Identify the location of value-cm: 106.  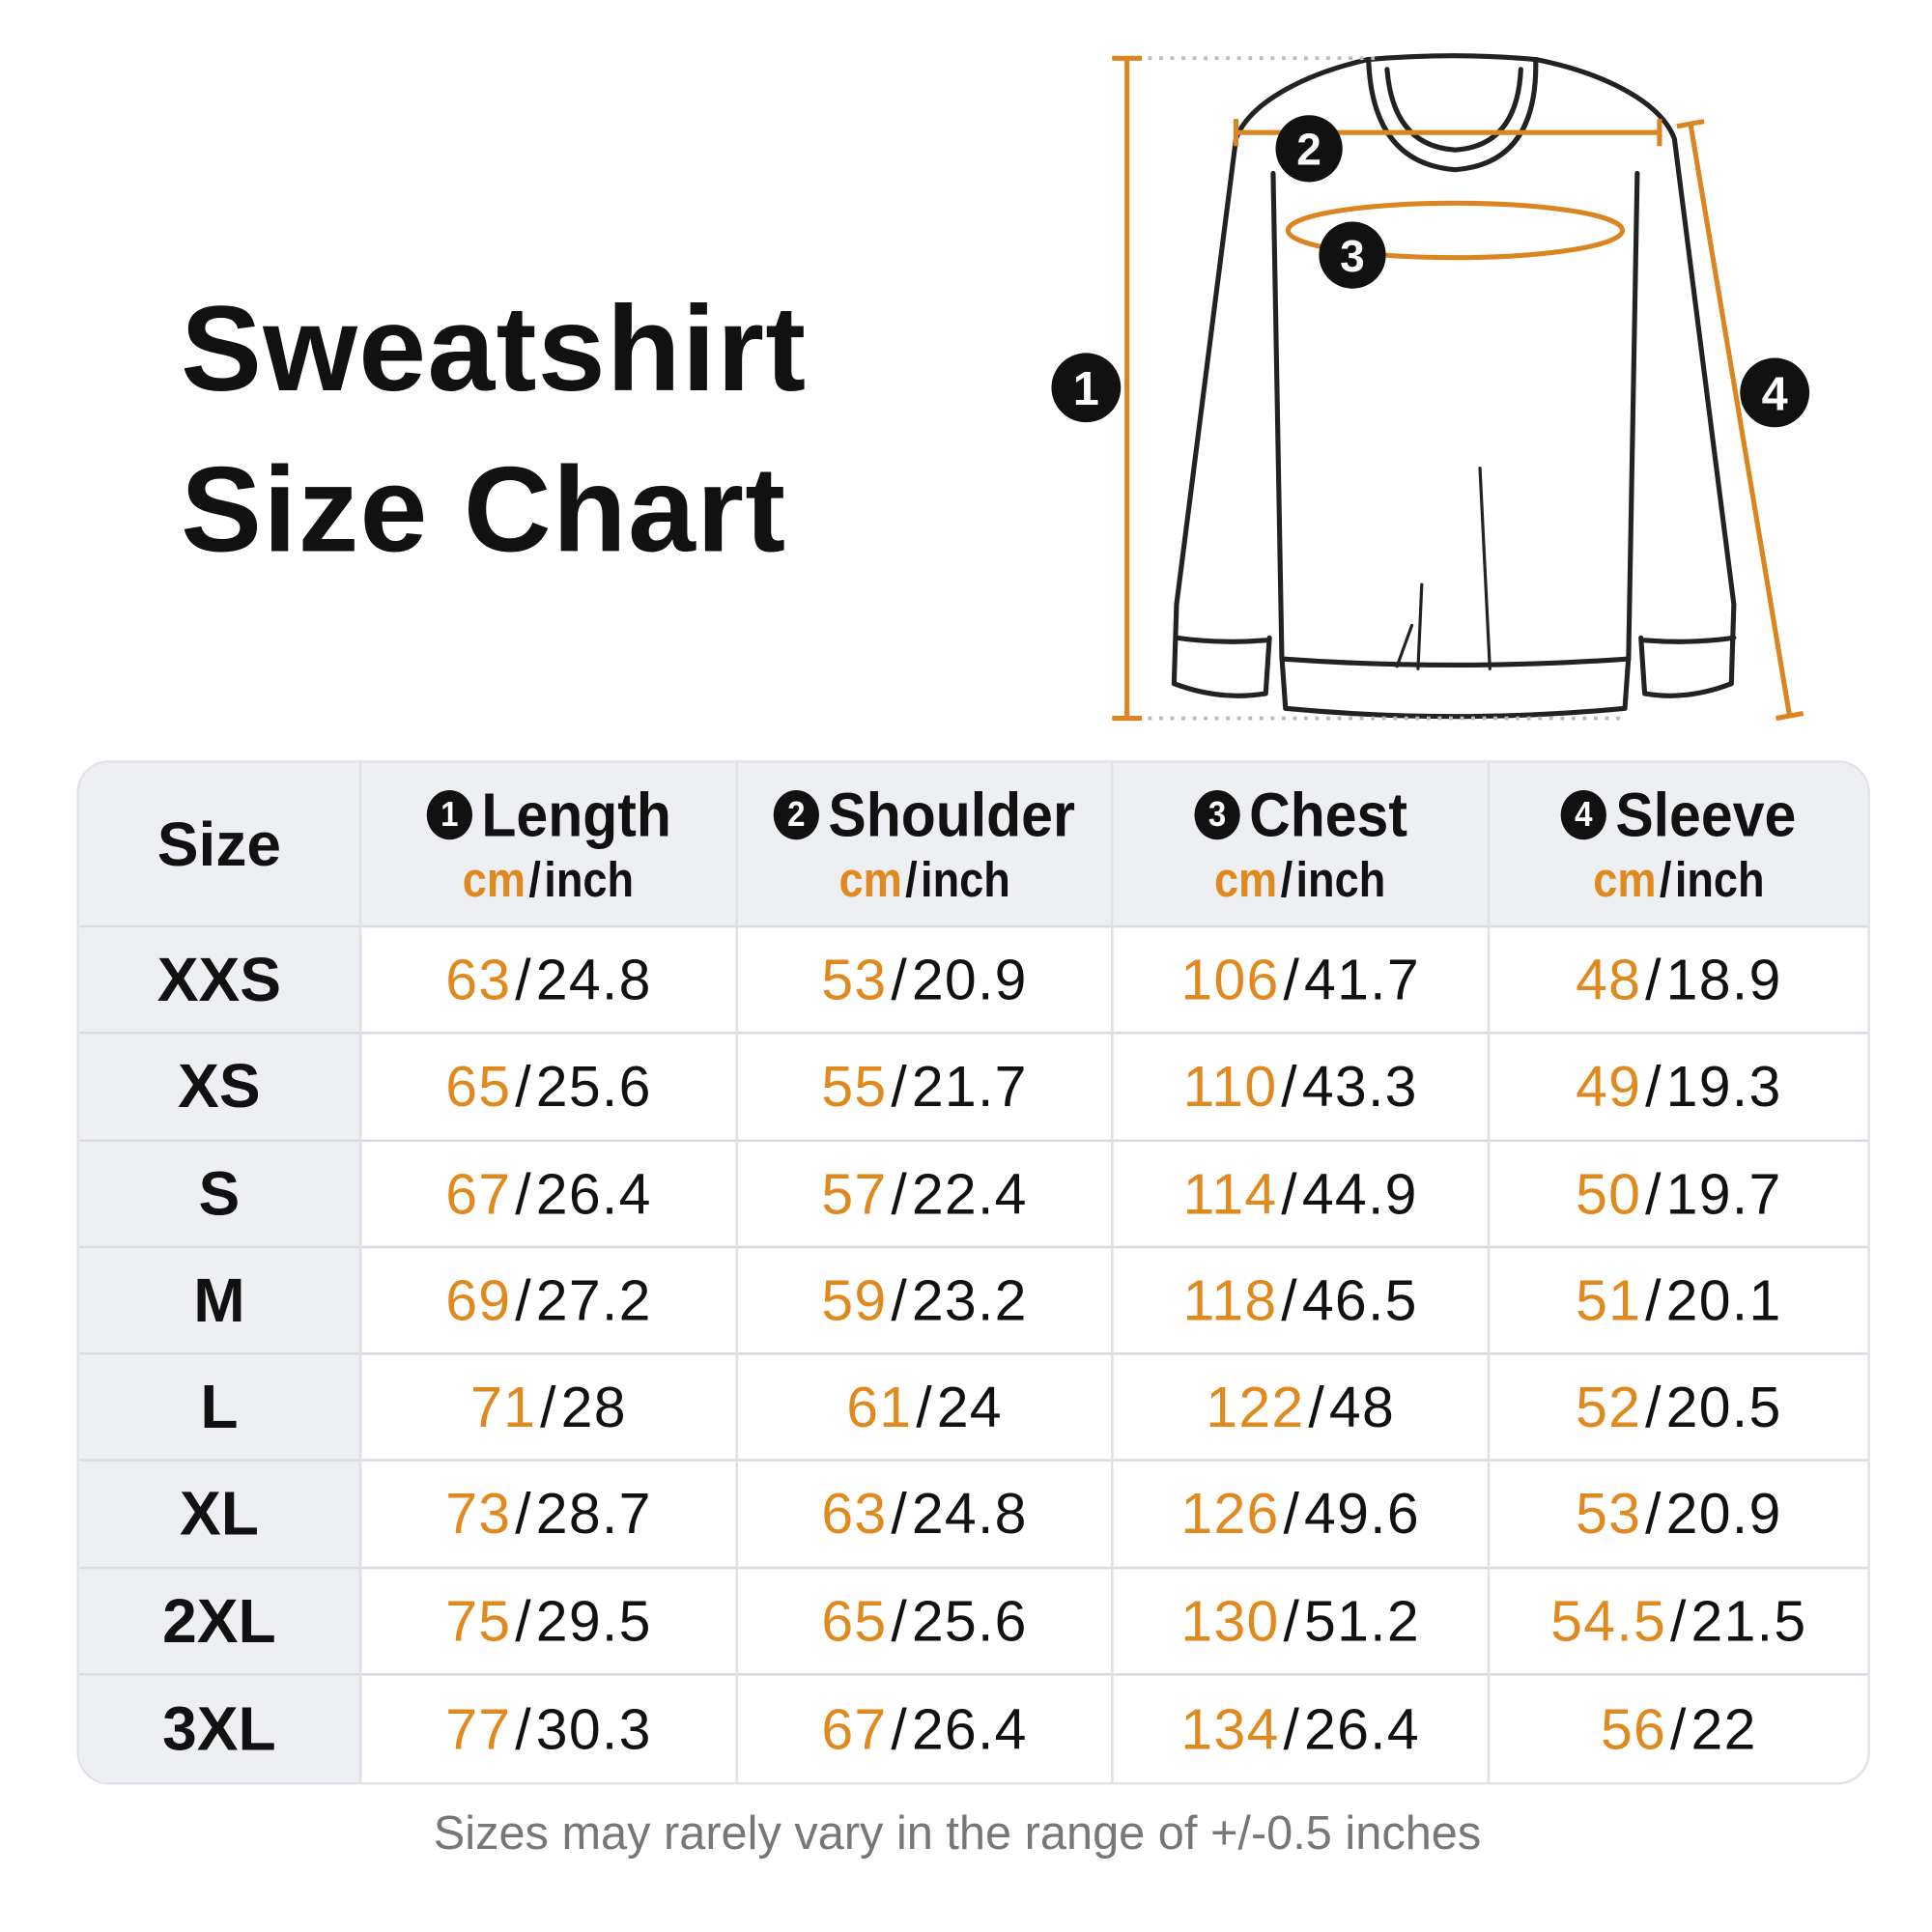
(1230, 979).